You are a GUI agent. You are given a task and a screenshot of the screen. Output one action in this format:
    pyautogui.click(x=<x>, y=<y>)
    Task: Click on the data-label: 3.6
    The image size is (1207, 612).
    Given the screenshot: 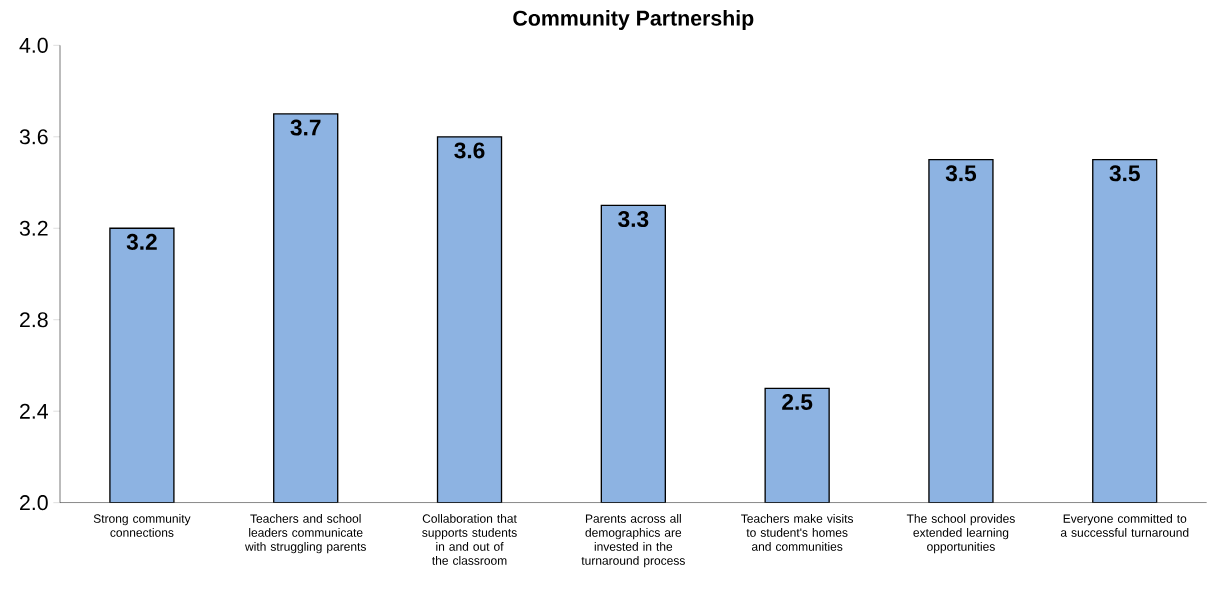 What is the action you would take?
    pyautogui.click(x=469, y=150)
    